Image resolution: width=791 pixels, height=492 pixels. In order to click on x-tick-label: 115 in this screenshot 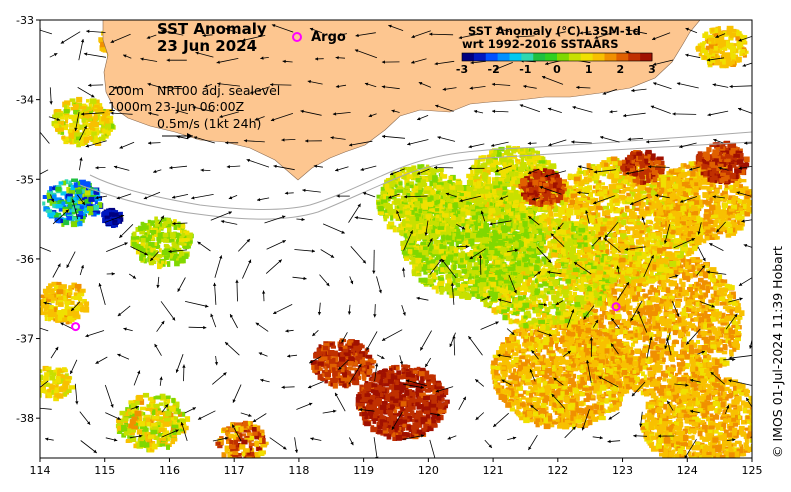, I will do `click(104, 470)`.